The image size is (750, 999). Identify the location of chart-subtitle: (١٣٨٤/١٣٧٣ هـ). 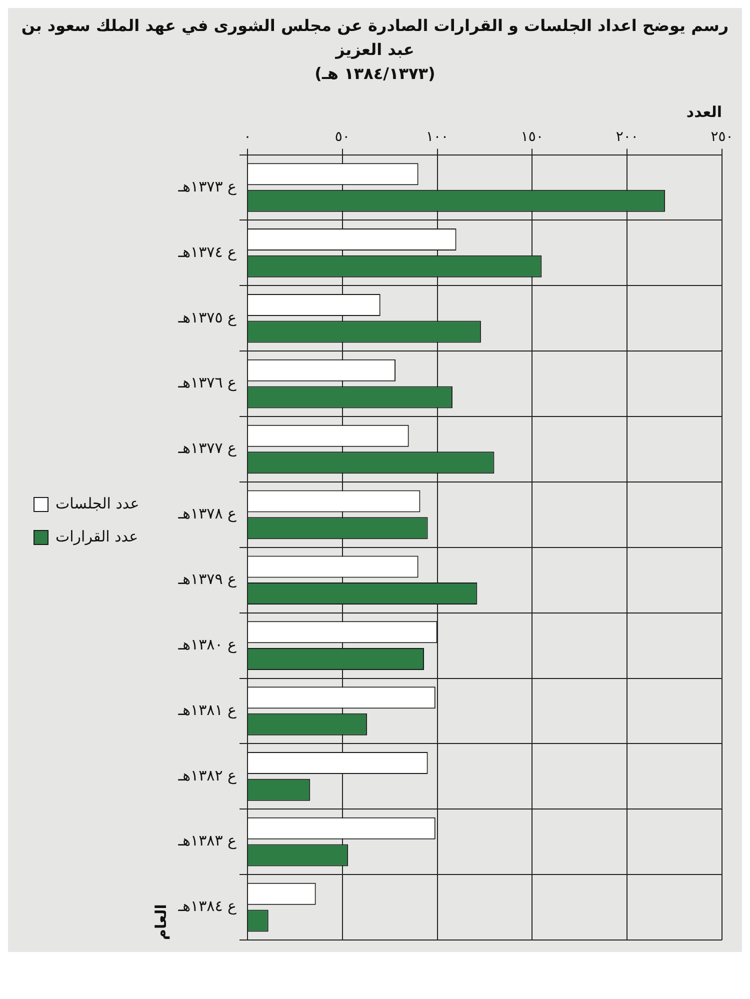
(375, 74).